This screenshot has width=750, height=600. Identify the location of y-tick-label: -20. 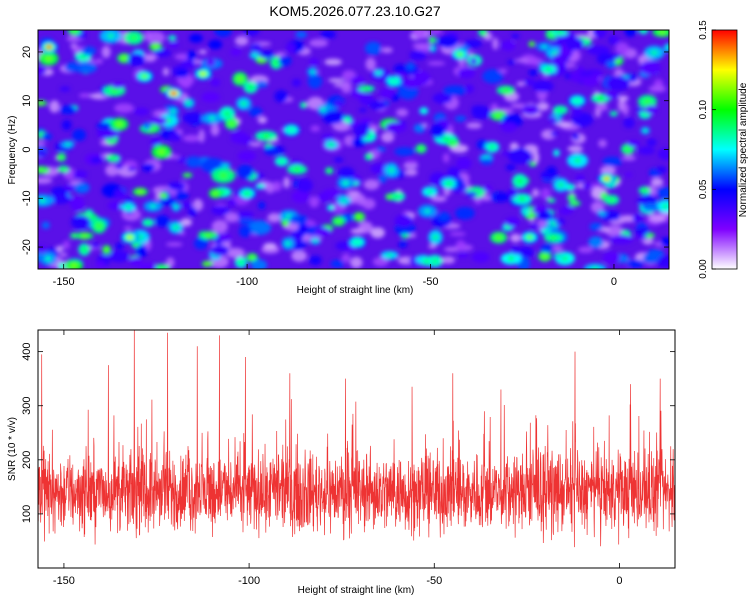
(27, 247).